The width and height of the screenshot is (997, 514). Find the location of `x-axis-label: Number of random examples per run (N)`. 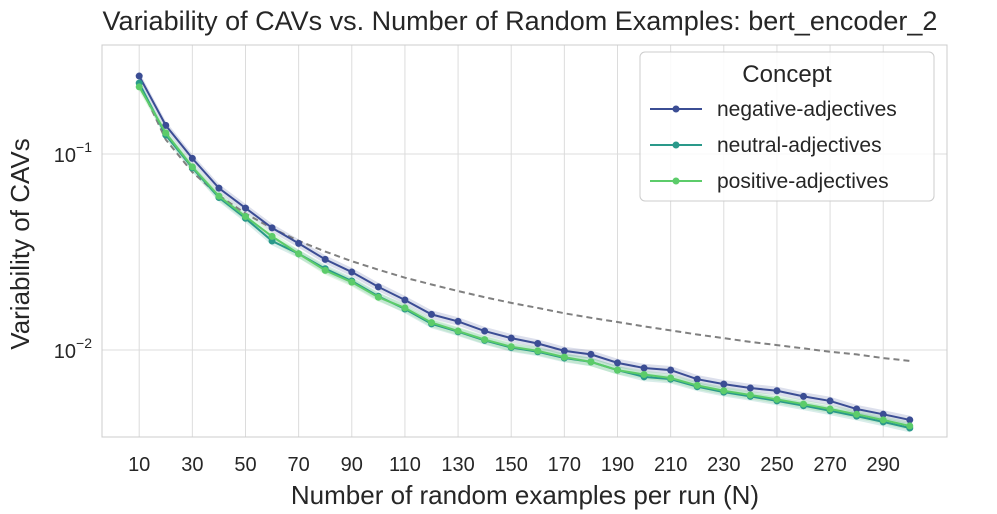

x-axis-label: Number of random examples per run (N) is located at coordinates (525, 495).